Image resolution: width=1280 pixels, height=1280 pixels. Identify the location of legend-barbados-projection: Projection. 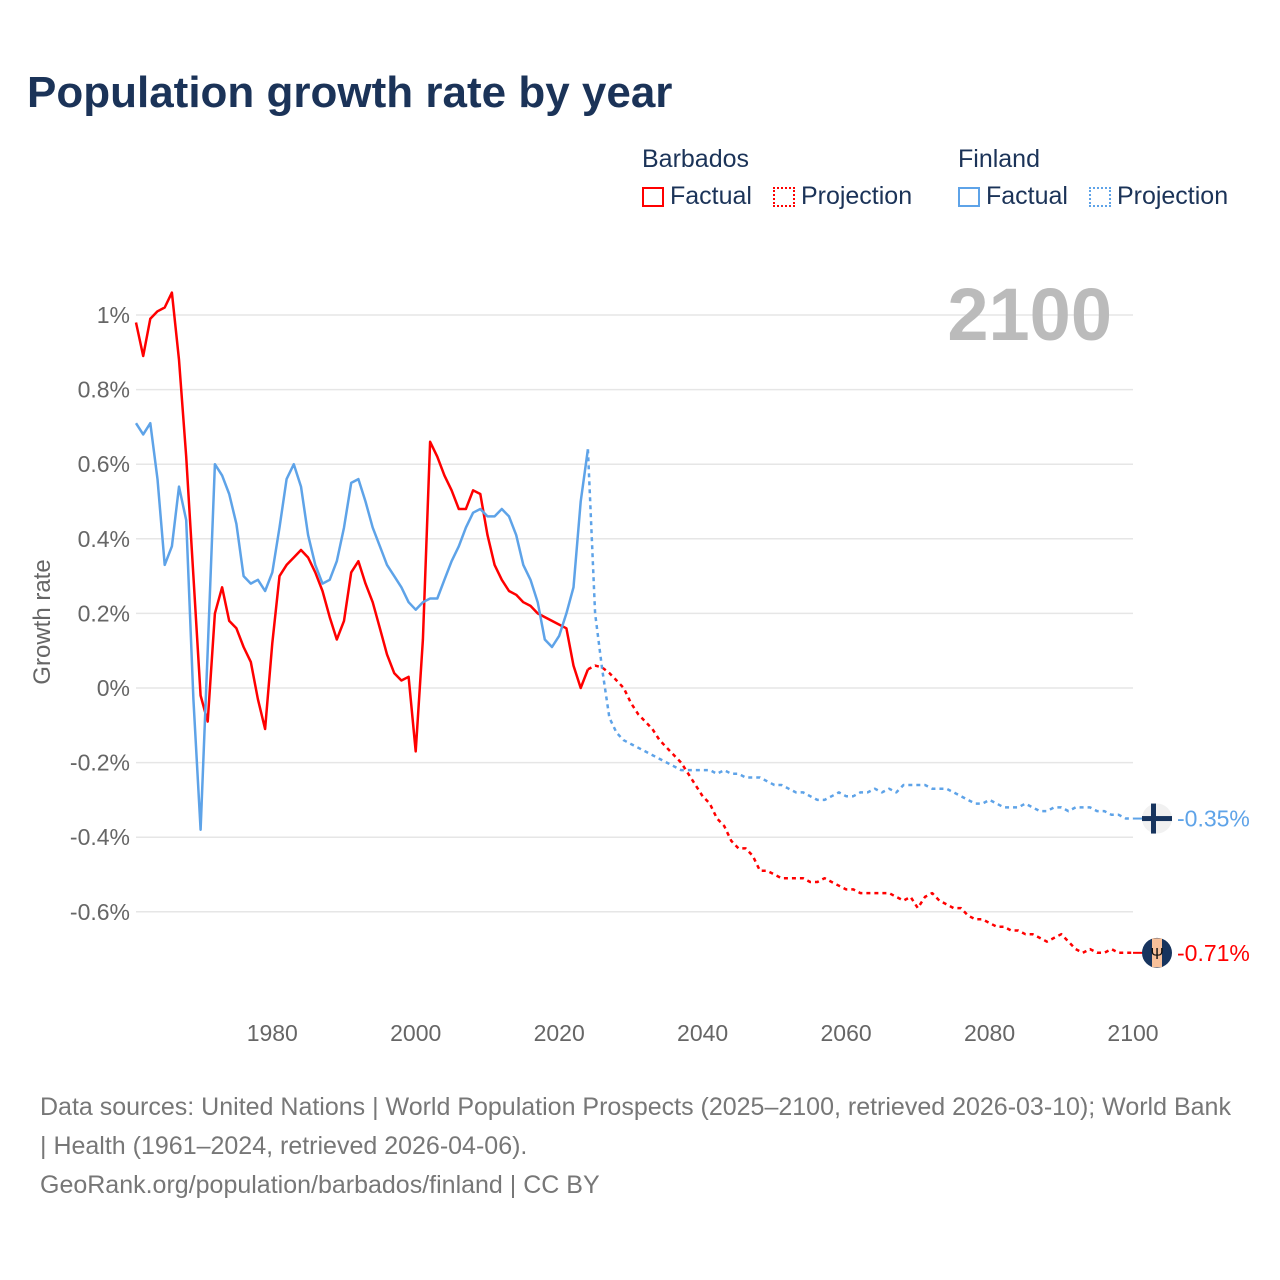
(842, 196).